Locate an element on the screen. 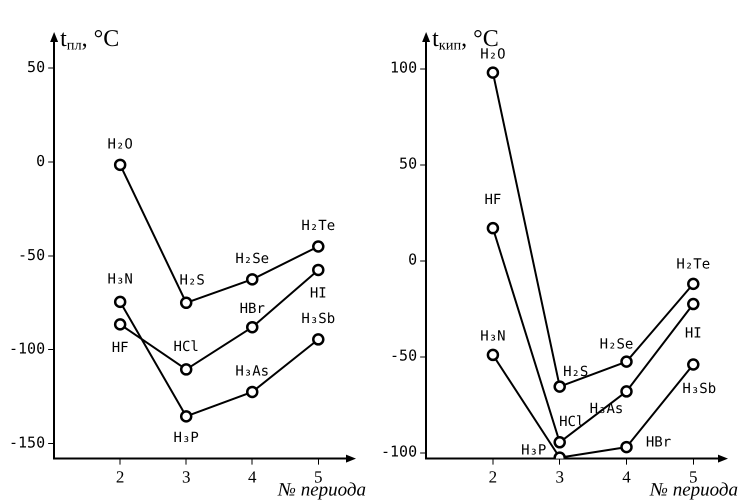  y-tick-label: 100 is located at coordinates (404, 67).